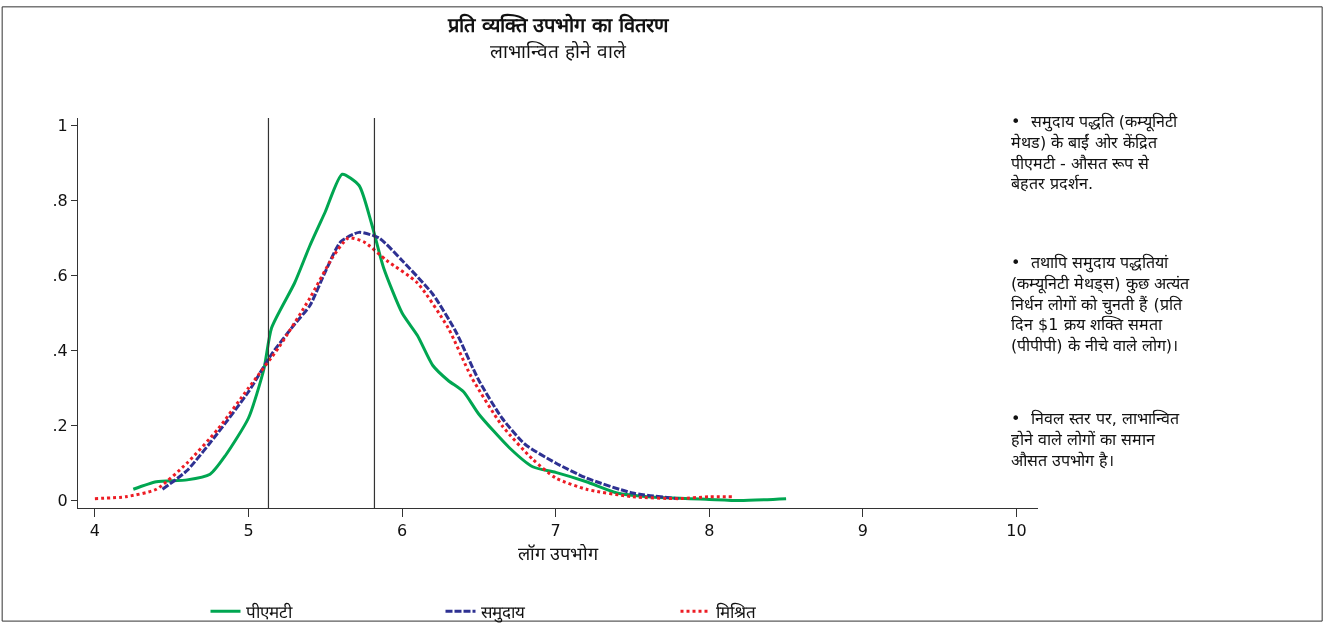  What do you see at coordinates (60, 426) in the screenshot?
I see `y-tick-label: .2` at bounding box center [60, 426].